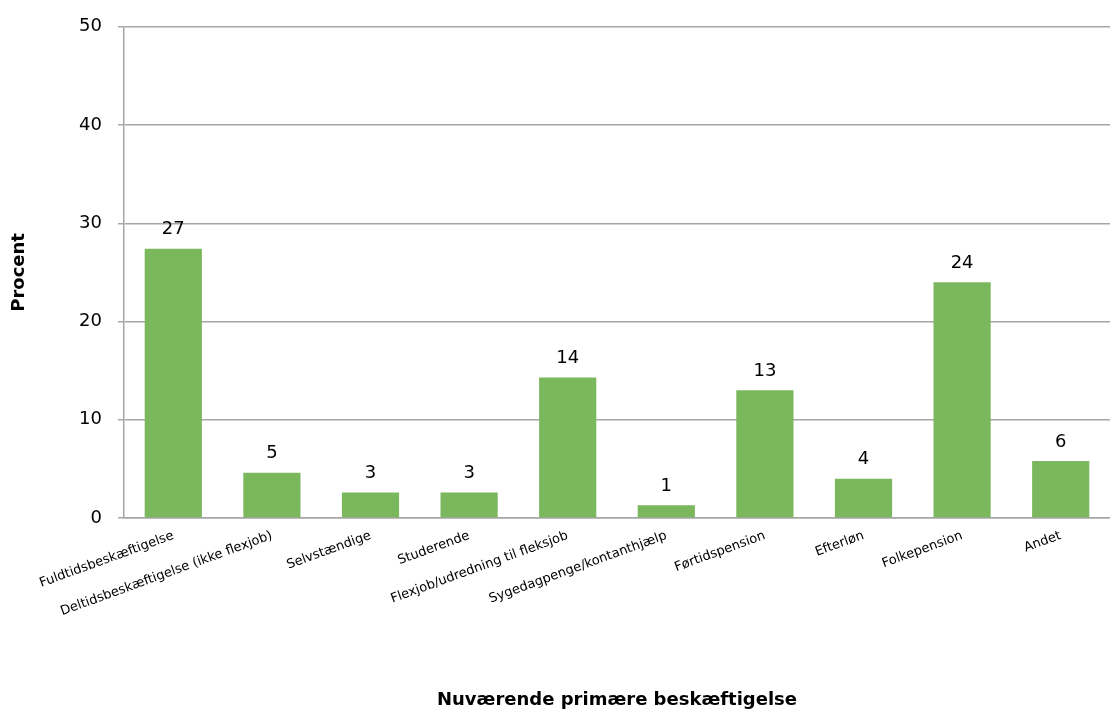 This screenshot has width=1110, height=713. I want to click on data-label: 1, so click(666, 484).